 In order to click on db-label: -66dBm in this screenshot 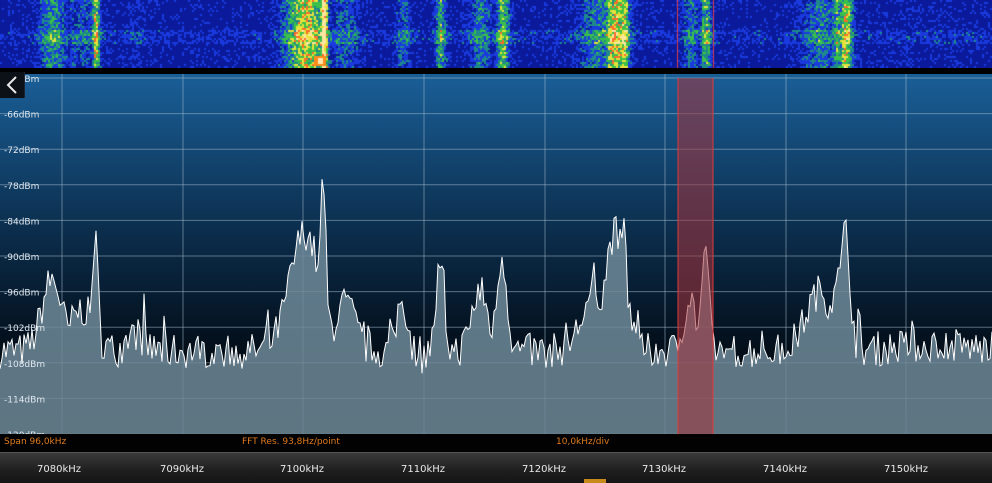, I will do `click(21, 116)`.